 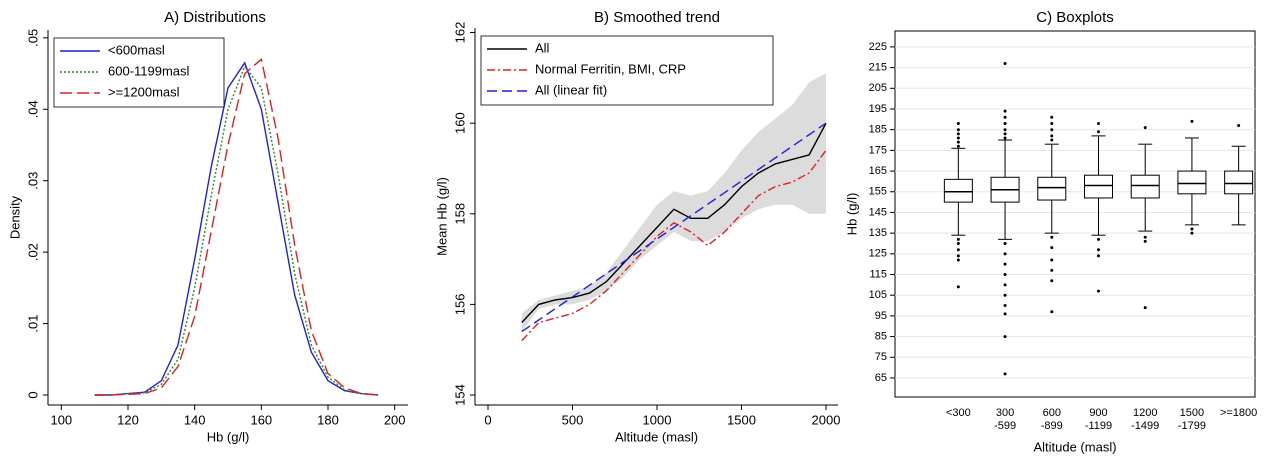 I want to click on x-tick-label: 1000, so click(x=657, y=419).